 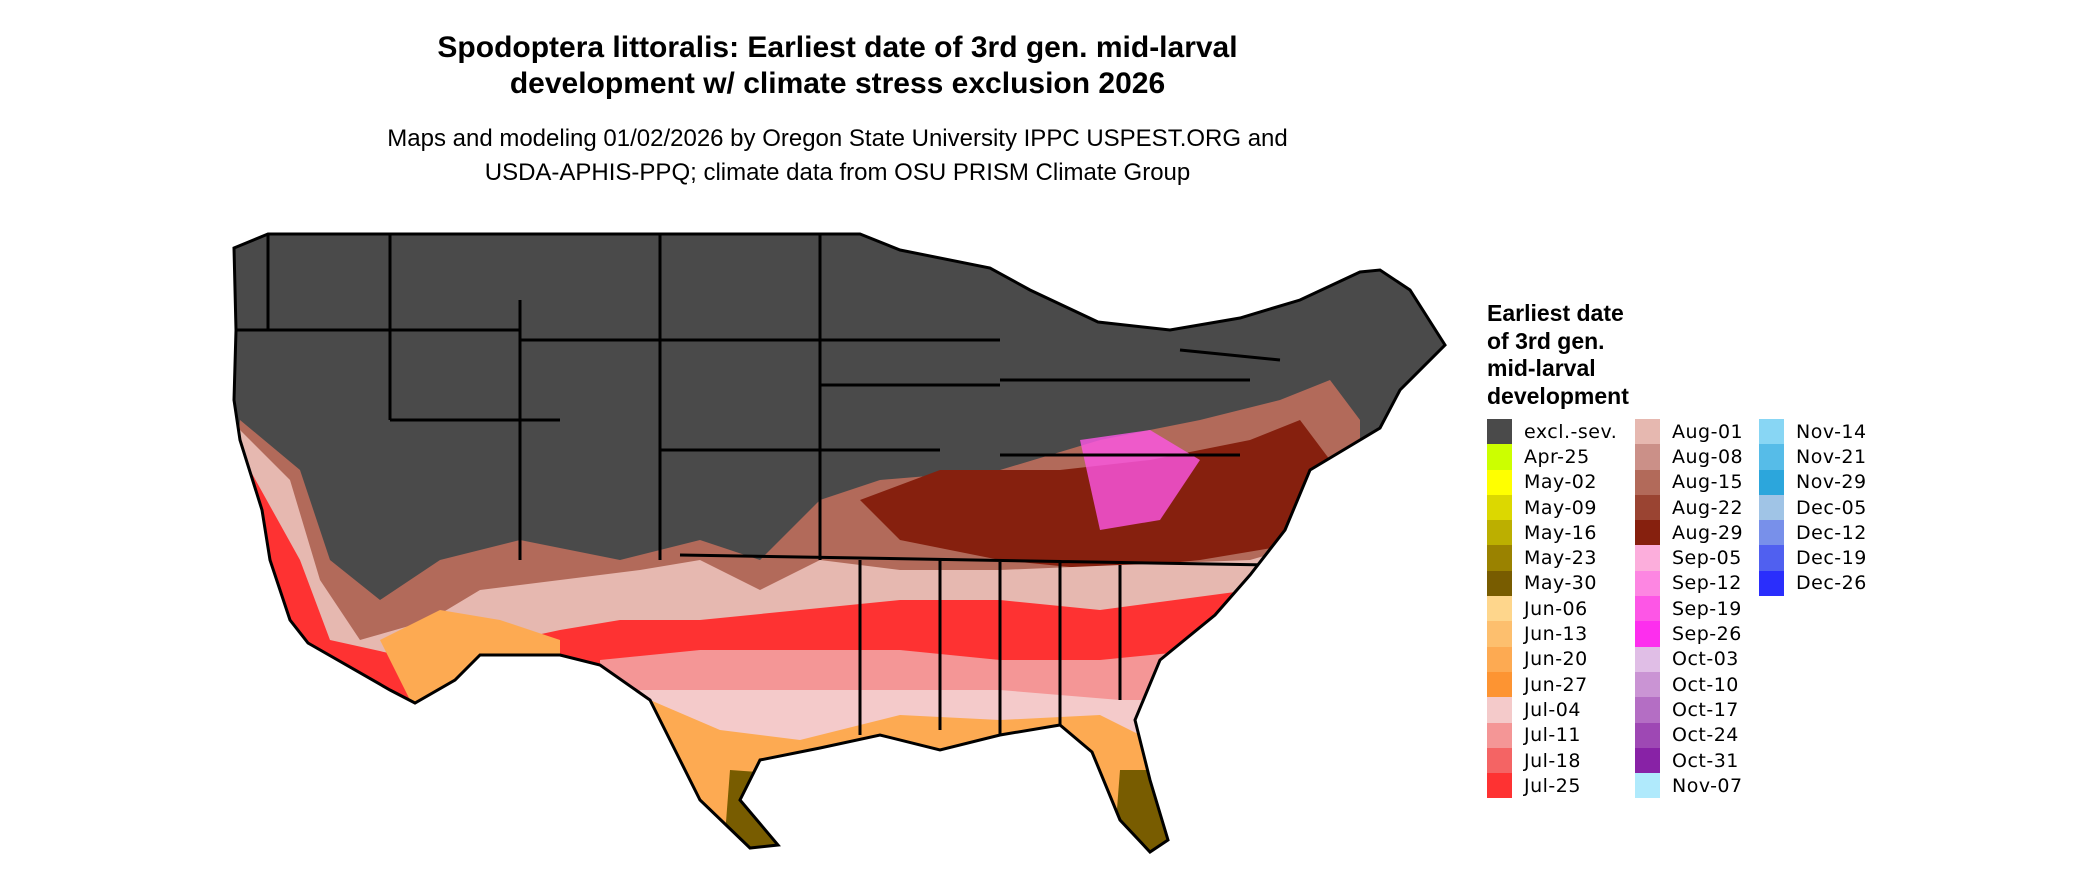 I want to click on legend-label: May-30, so click(x=1560, y=583).